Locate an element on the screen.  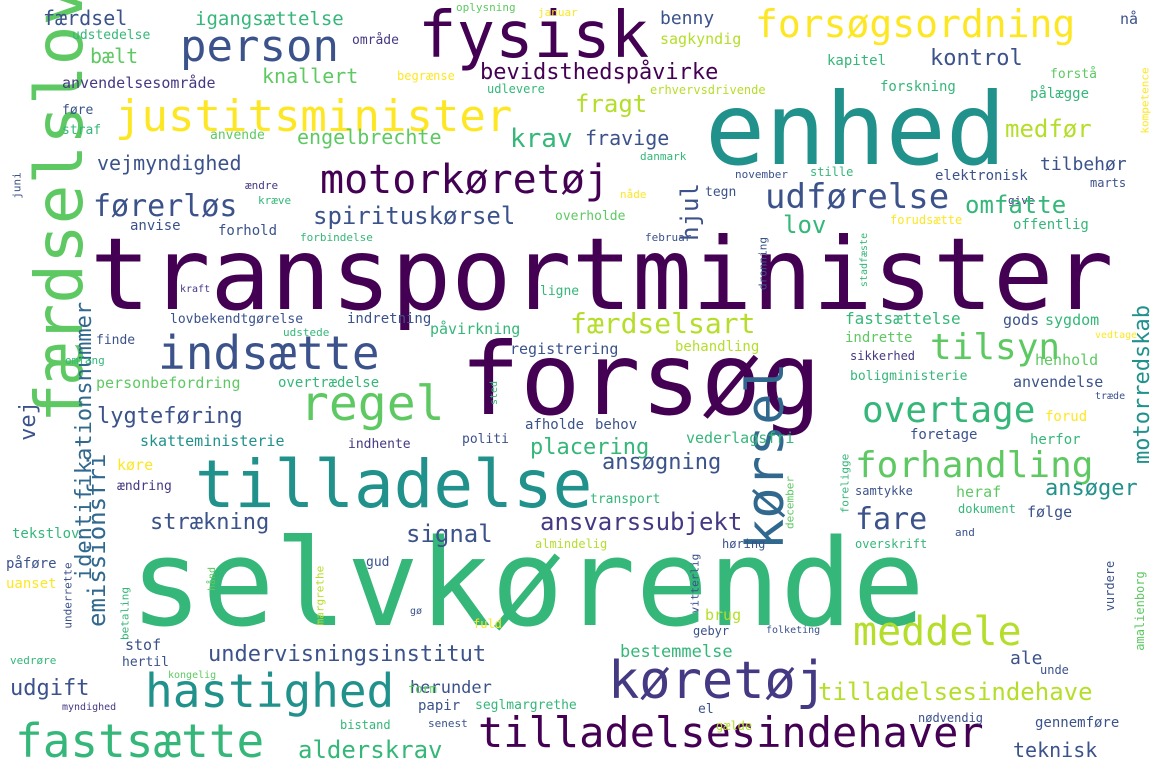
word: henhold is located at coordinates (1067, 360).